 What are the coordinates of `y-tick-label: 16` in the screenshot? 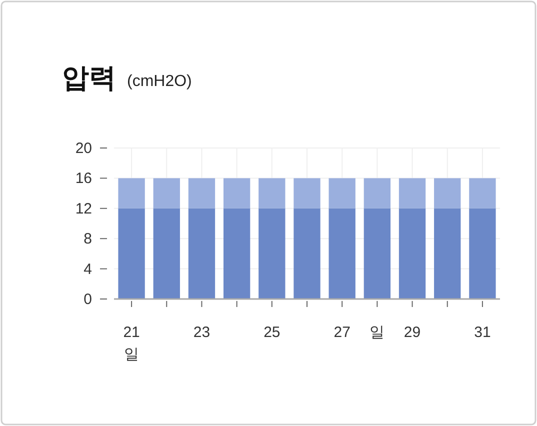 It's located at (83, 179).